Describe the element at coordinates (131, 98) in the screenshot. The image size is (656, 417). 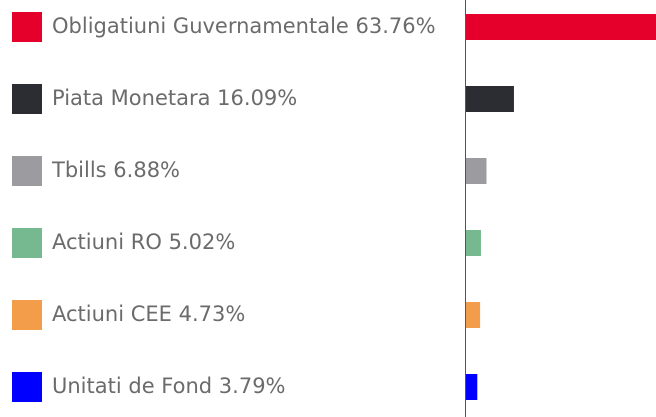
I see `category-label: Piata Monetara` at that location.